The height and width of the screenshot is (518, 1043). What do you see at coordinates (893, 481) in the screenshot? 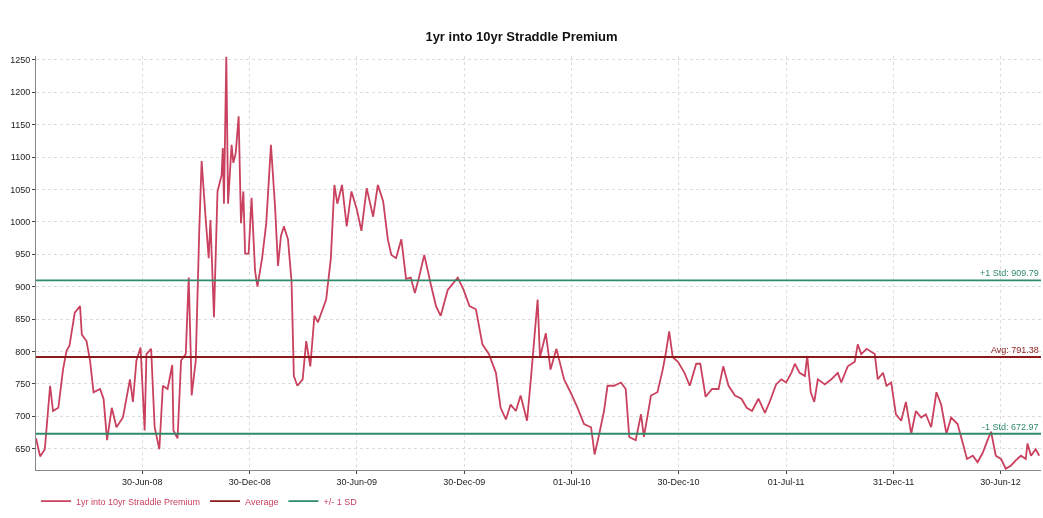
I see `x-tick-label: 31-Dec-11` at bounding box center [893, 481].